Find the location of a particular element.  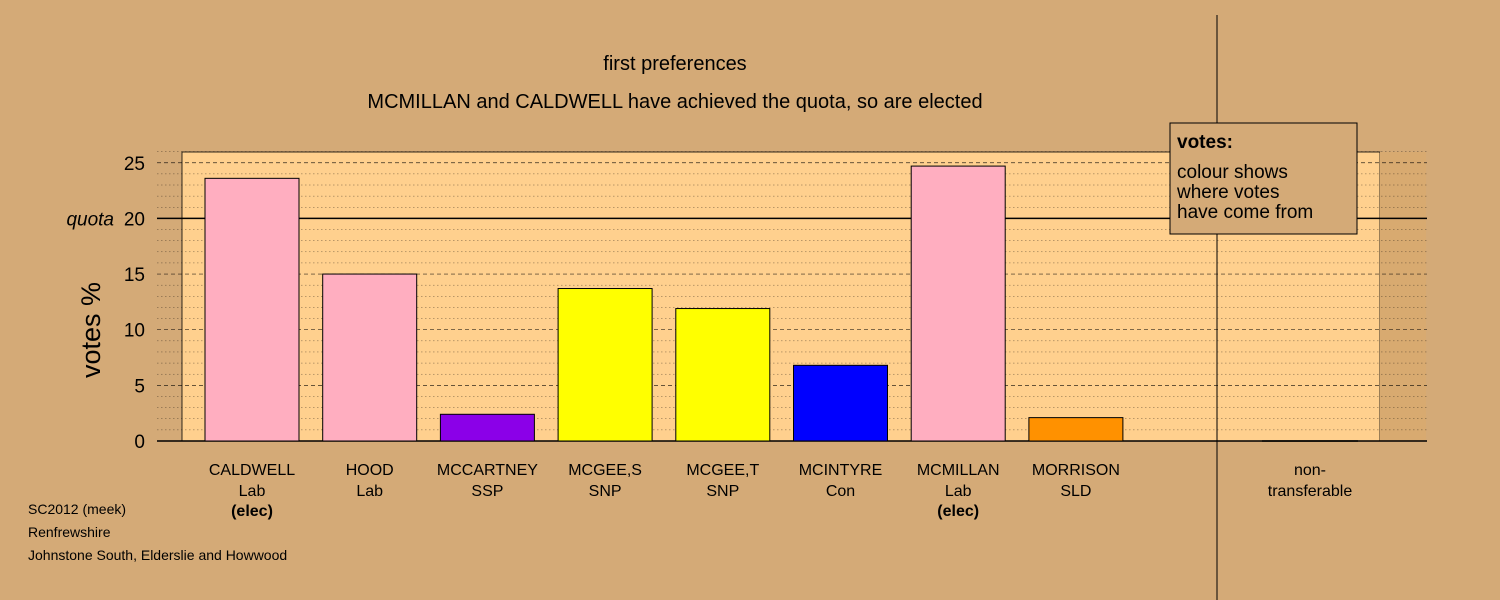

legend-line-2: where votes is located at coordinates (1227, 192).